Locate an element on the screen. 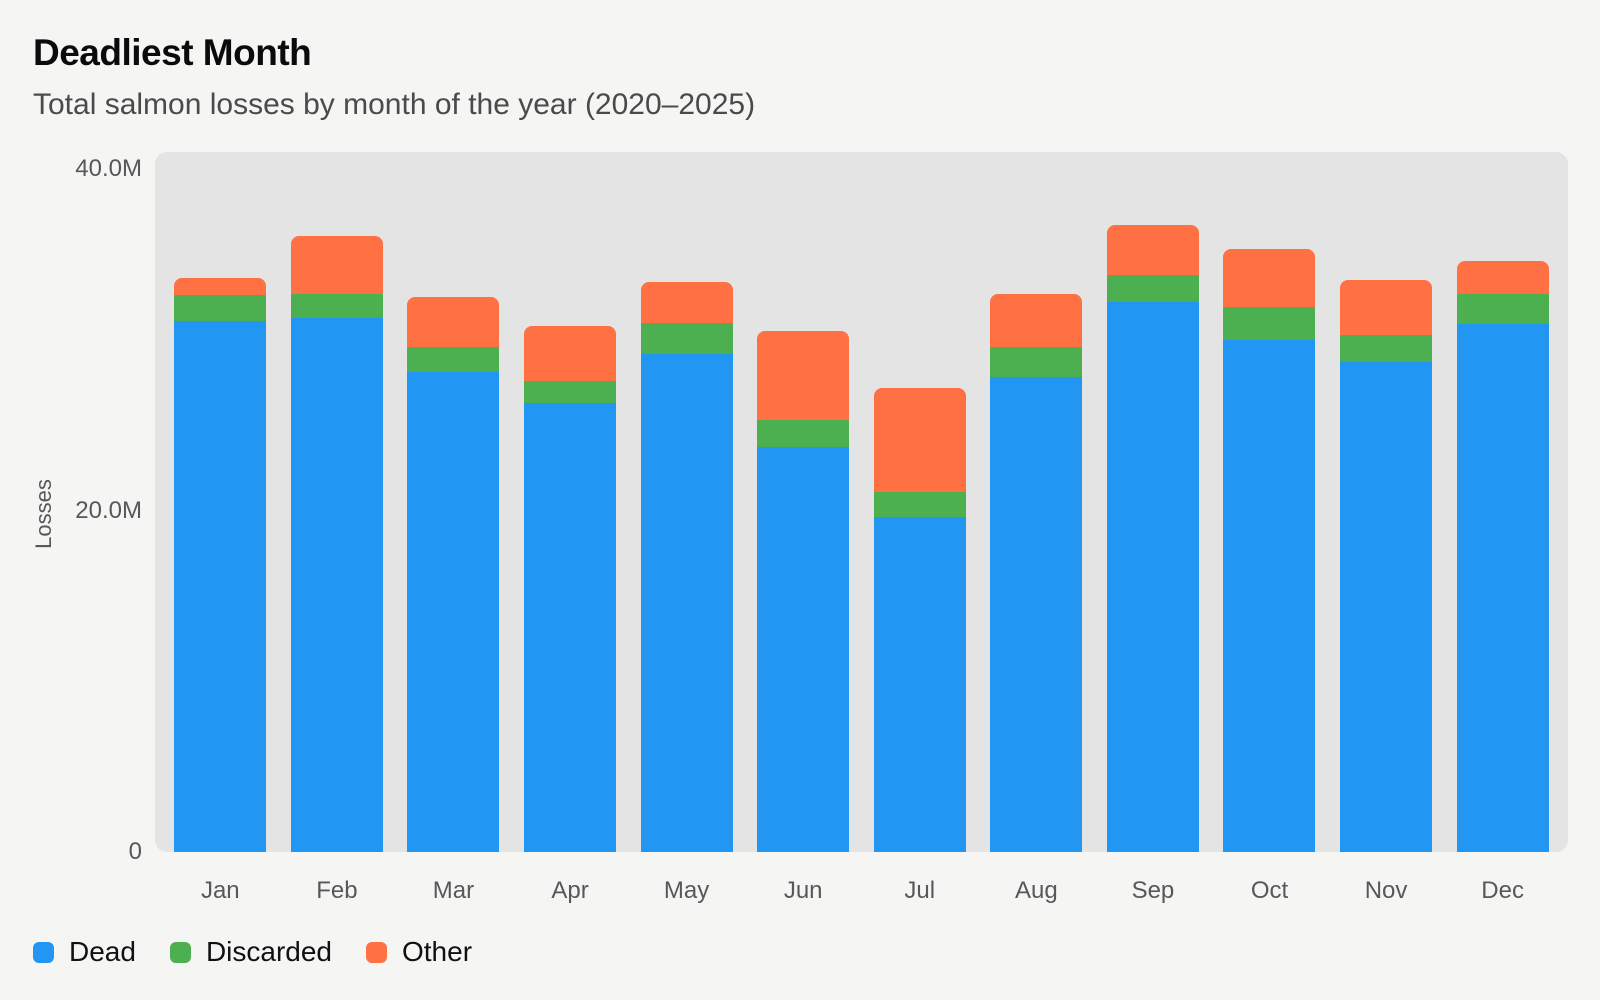 The image size is (1600, 1000). legend-item-discarded: Discarded is located at coordinates (250, 952).